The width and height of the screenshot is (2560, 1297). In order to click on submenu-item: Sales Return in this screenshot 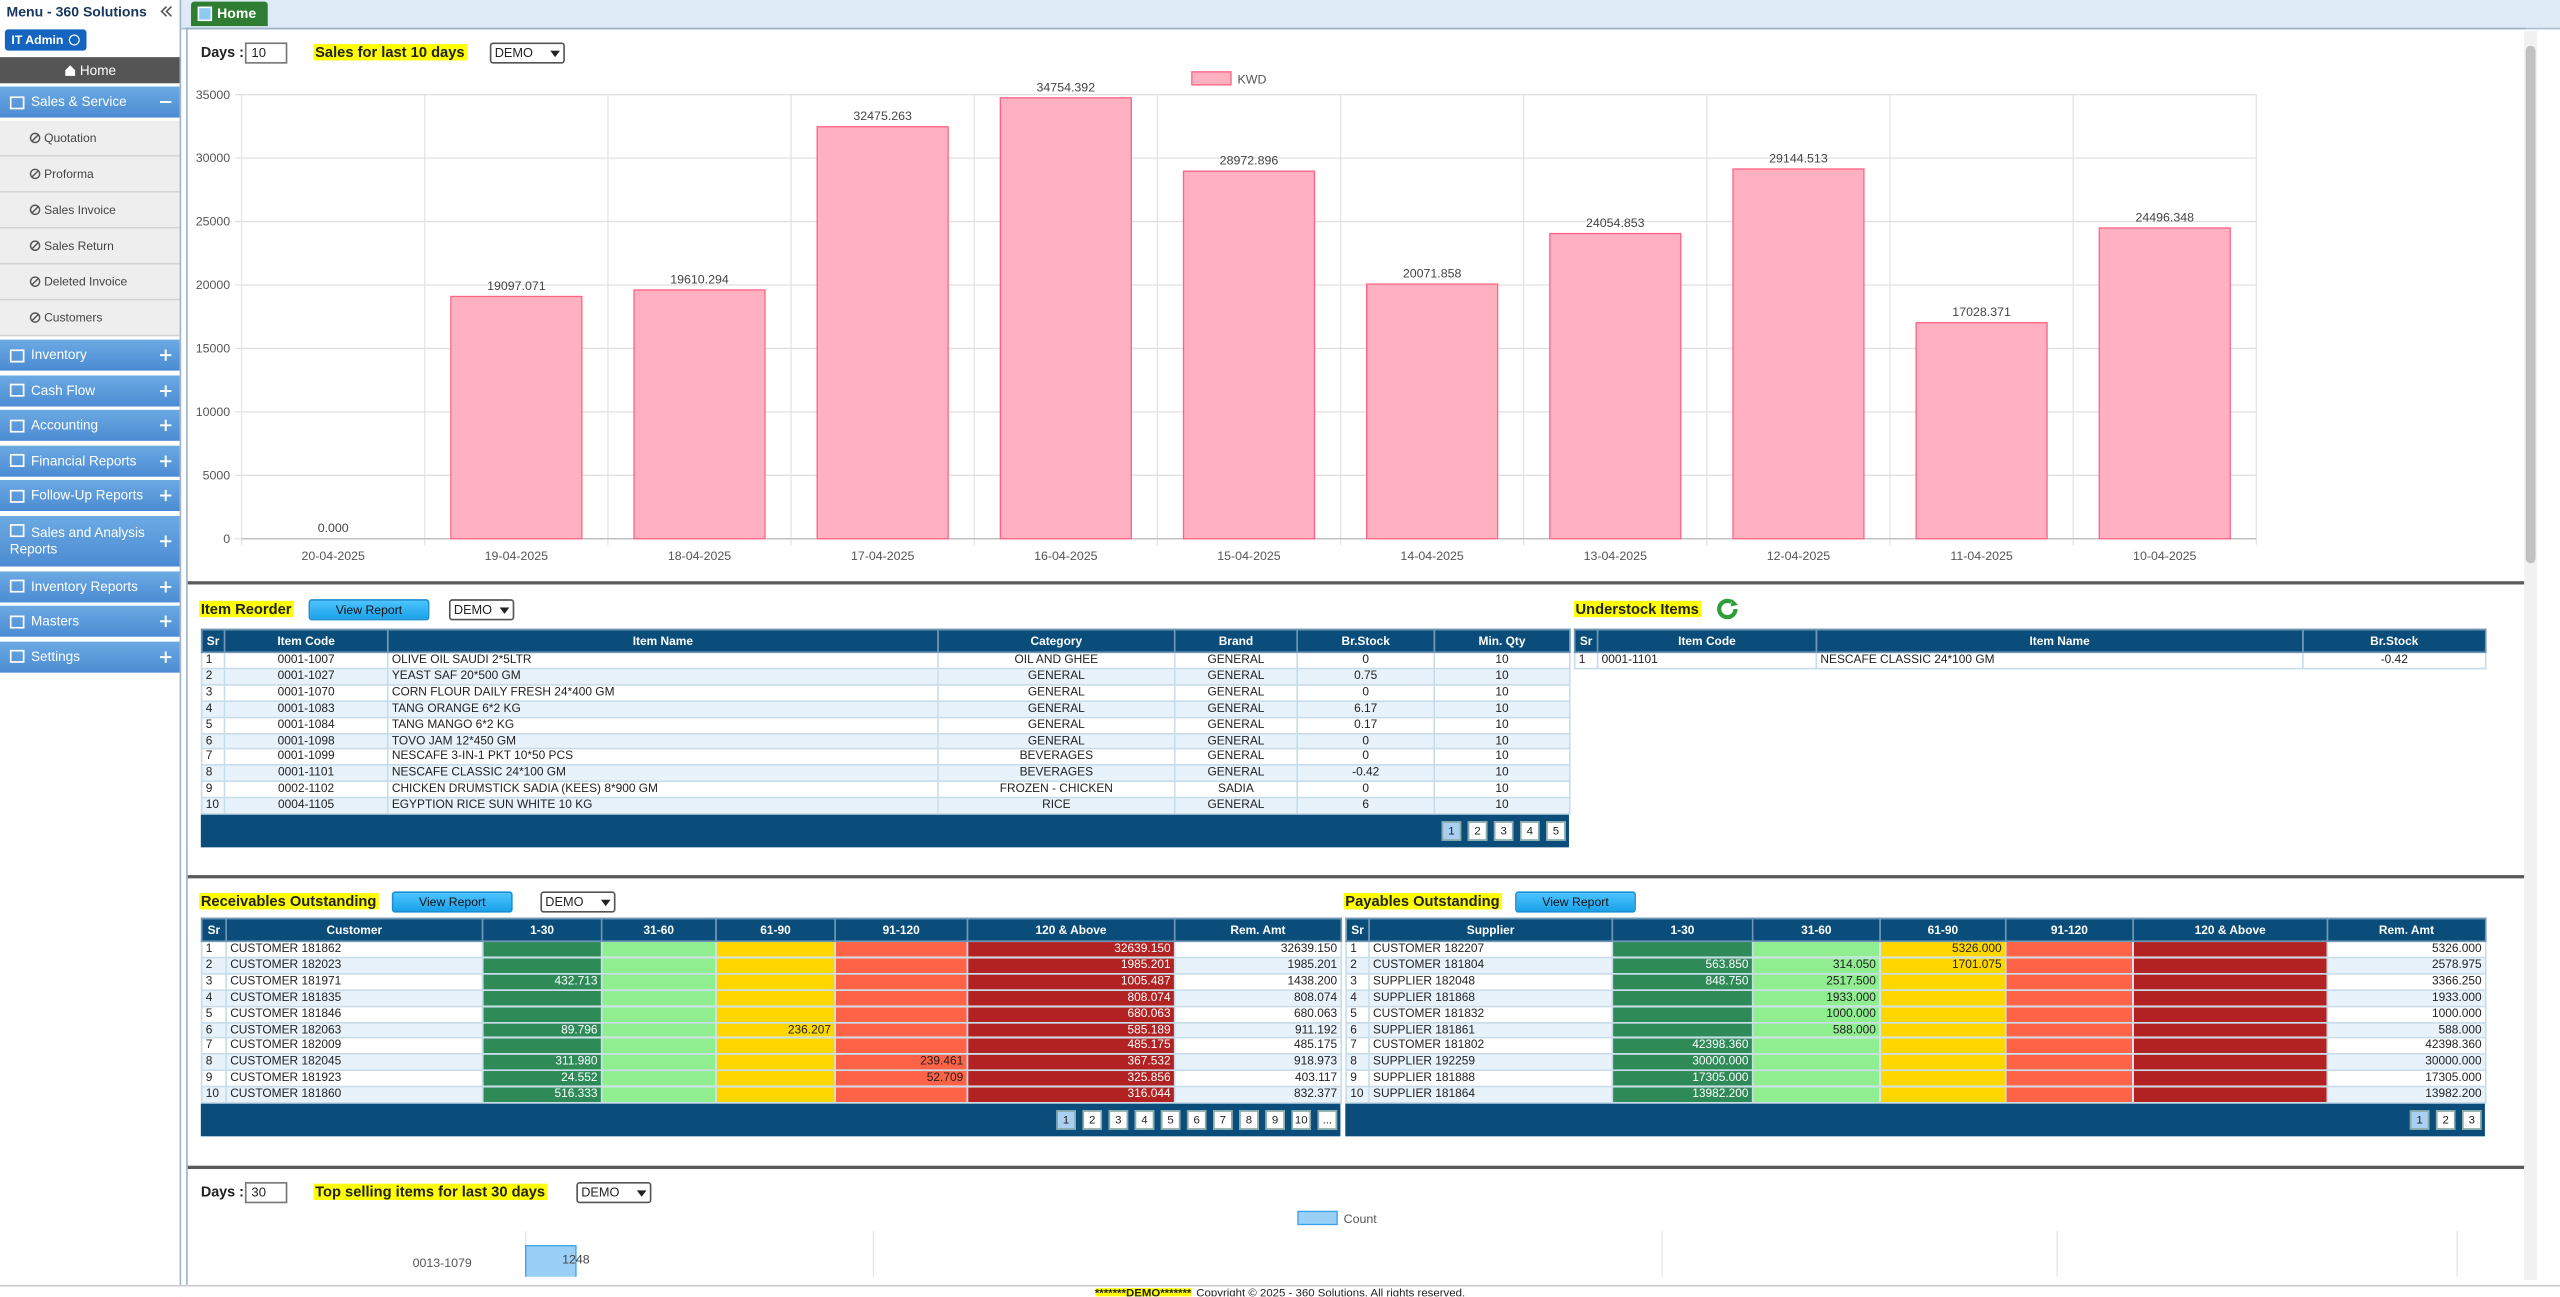, I will do `click(90, 246)`.